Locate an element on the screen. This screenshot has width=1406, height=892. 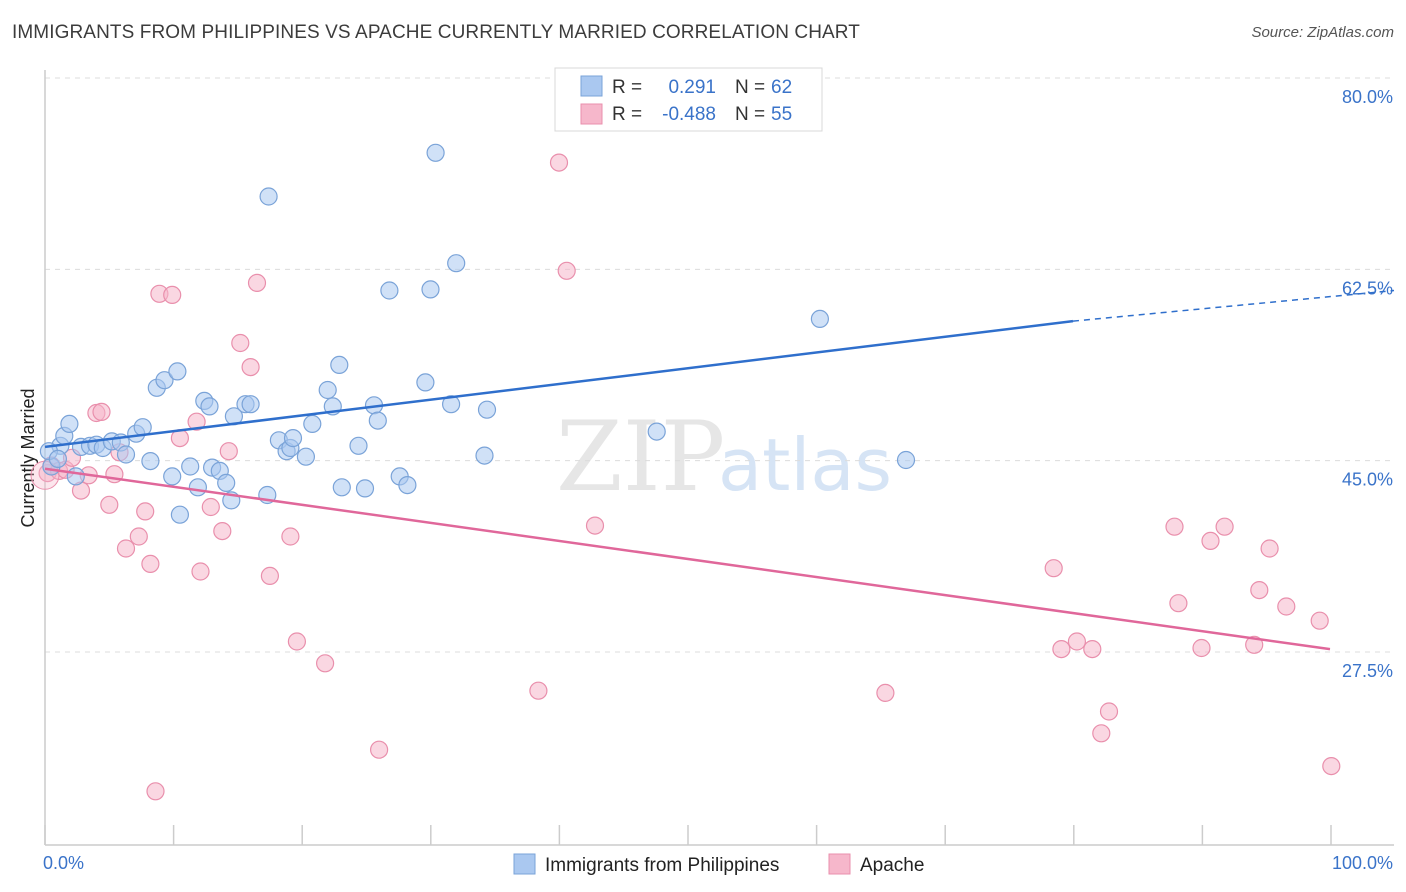
y-tick-label: 27.5% is located at coordinates (1367, 671).